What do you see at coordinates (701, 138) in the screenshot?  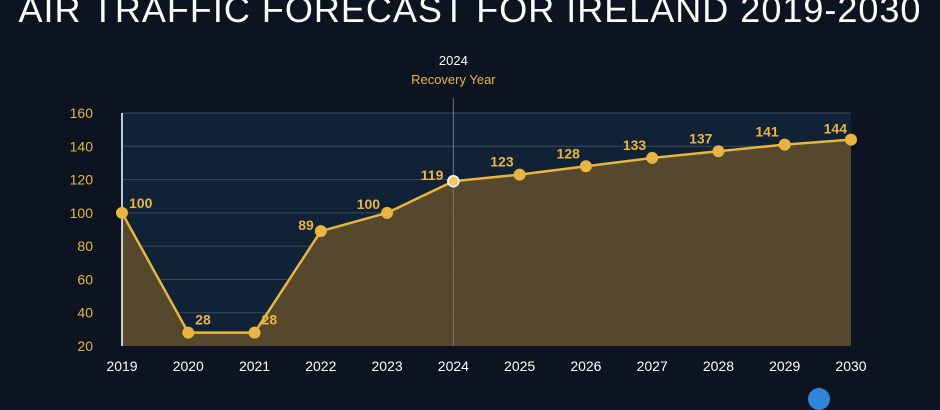 I see `data-label: 137` at bounding box center [701, 138].